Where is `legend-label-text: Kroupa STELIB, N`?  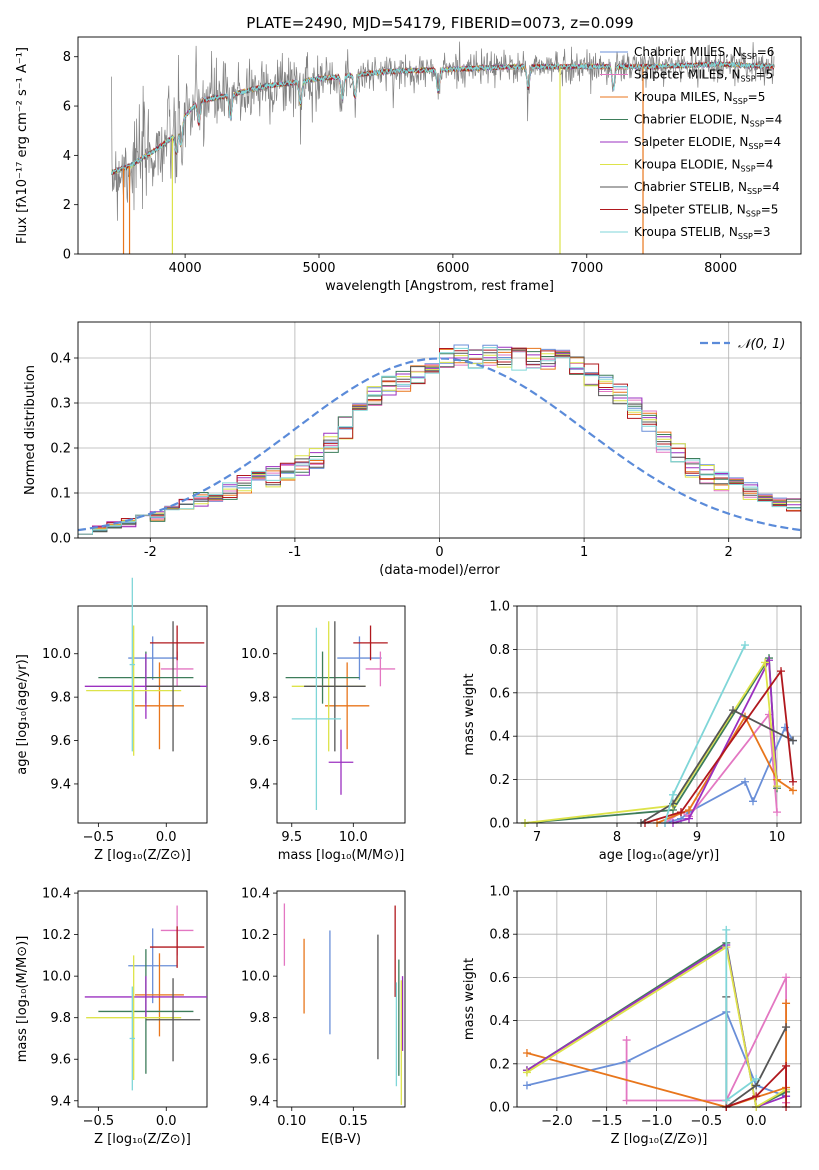
legend-label-text: Kroupa STELIB, N is located at coordinates (686, 232).